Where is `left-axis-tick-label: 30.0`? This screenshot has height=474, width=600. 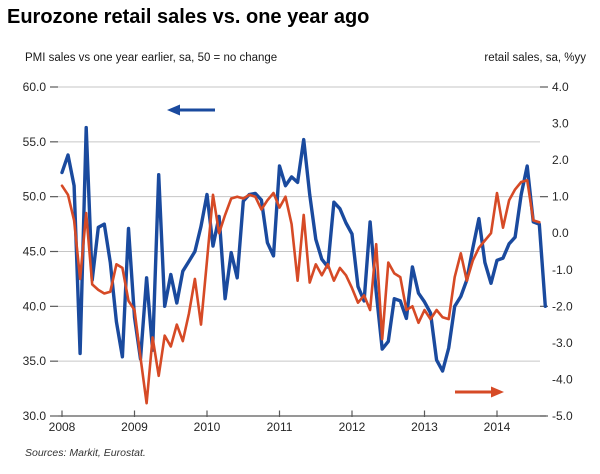 left-axis-tick-label: 30.0 is located at coordinates (35, 416).